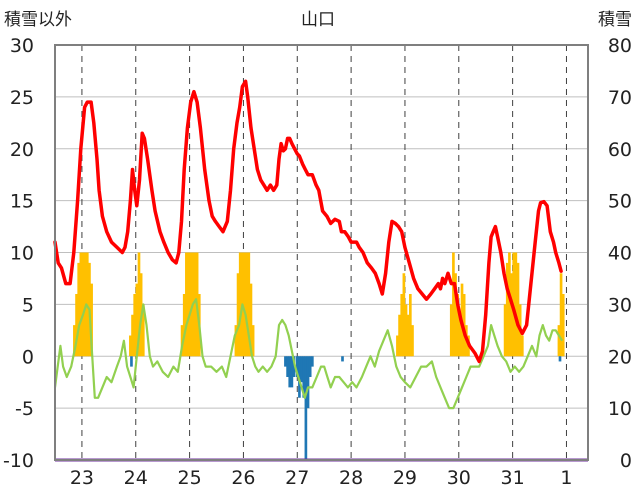 Image resolution: width=636 pixels, height=501 pixels. I want to click on chart-title: 山口, so click(318, 20).